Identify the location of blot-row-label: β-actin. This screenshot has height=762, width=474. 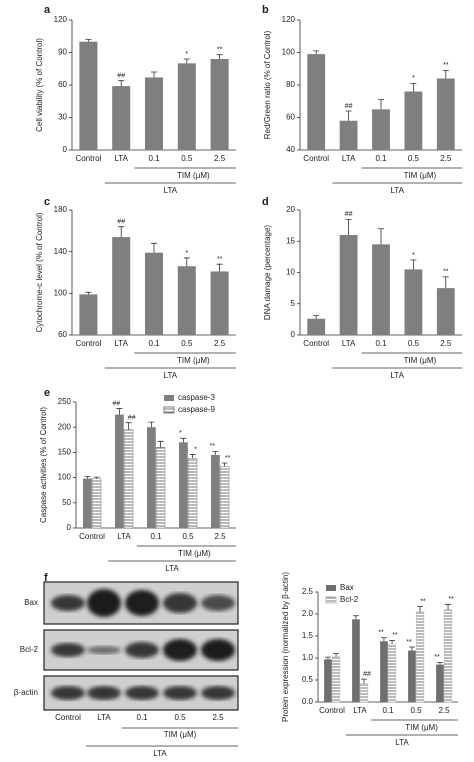
(26, 692).